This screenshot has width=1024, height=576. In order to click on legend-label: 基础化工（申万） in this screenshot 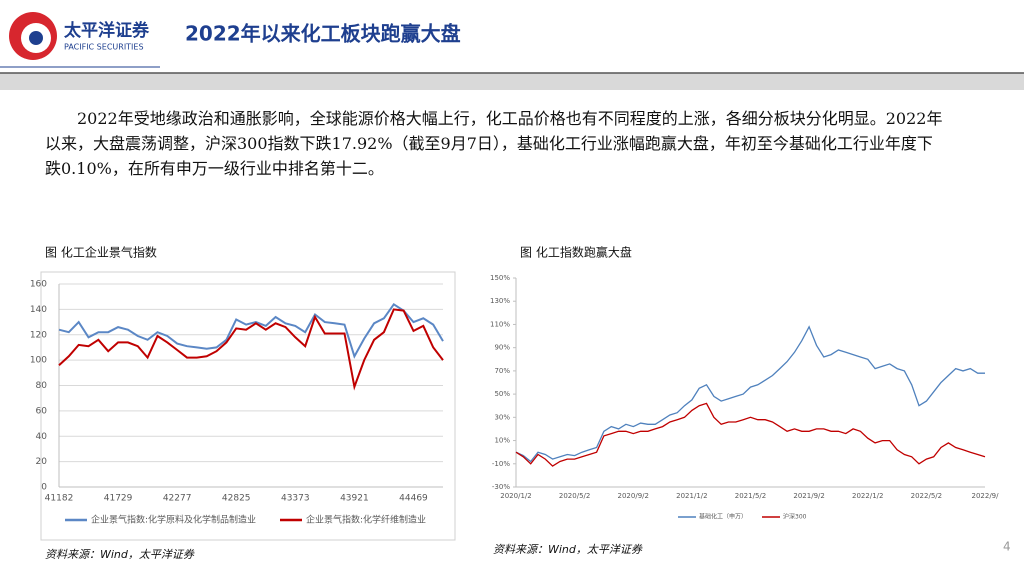, I will do `click(723, 517)`.